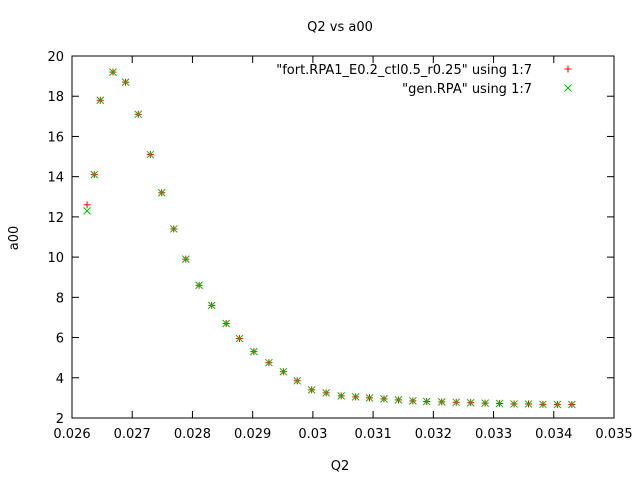  I want to click on x-tick-label: 0.033, so click(493, 434).